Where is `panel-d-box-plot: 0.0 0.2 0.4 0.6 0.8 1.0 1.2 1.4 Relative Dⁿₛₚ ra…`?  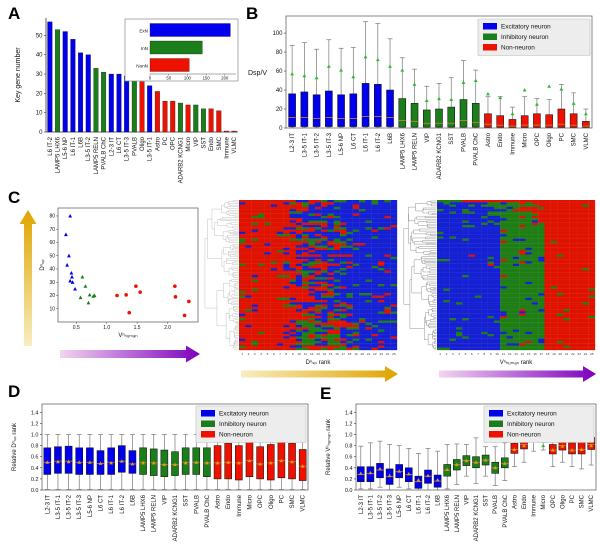
panel-d-box-plot: 0.0 0.2 0.4 0.6 0.8 1.0 1.2 1.4 Relative Dⁿₛₚ ra… is located at coordinates (160, 472).